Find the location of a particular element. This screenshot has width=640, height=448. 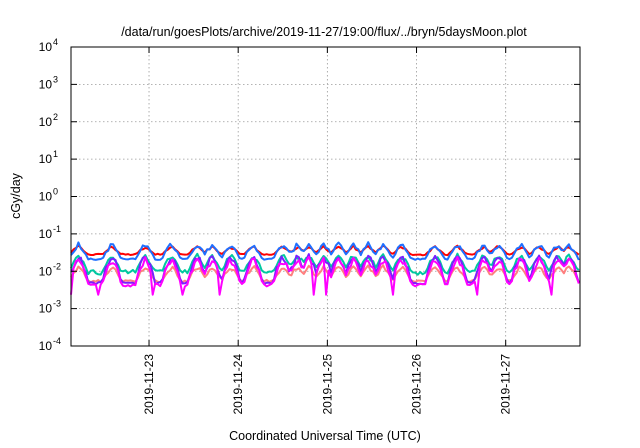

y-tick-exponent: -4 is located at coordinates (57, 341).